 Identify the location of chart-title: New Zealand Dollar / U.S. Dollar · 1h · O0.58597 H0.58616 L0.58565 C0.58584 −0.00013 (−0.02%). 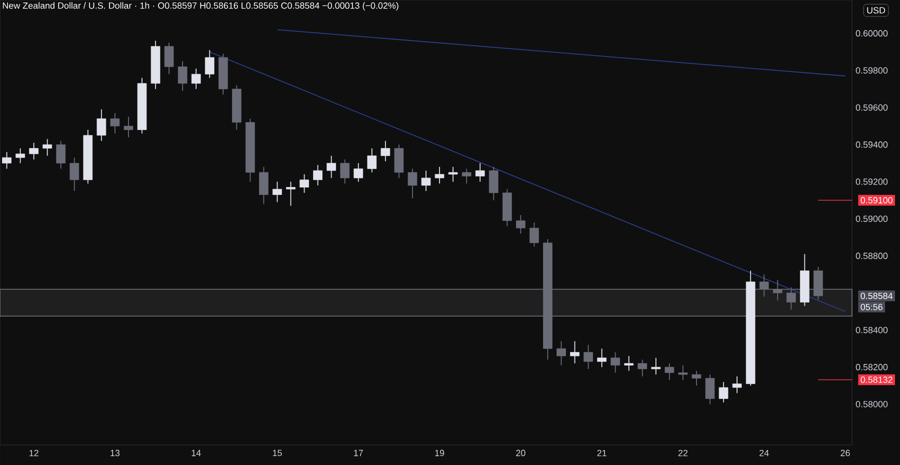
(200, 6).